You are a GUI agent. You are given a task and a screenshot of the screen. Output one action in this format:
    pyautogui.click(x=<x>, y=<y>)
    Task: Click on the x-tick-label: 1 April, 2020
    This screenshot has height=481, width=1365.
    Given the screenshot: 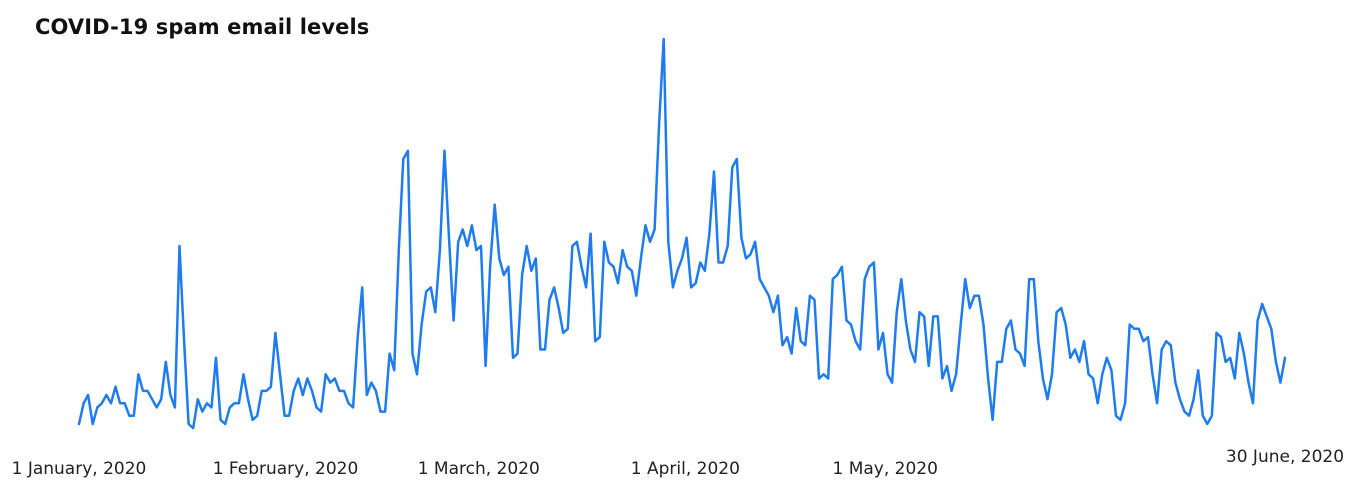 What is the action you would take?
    pyautogui.click(x=685, y=469)
    